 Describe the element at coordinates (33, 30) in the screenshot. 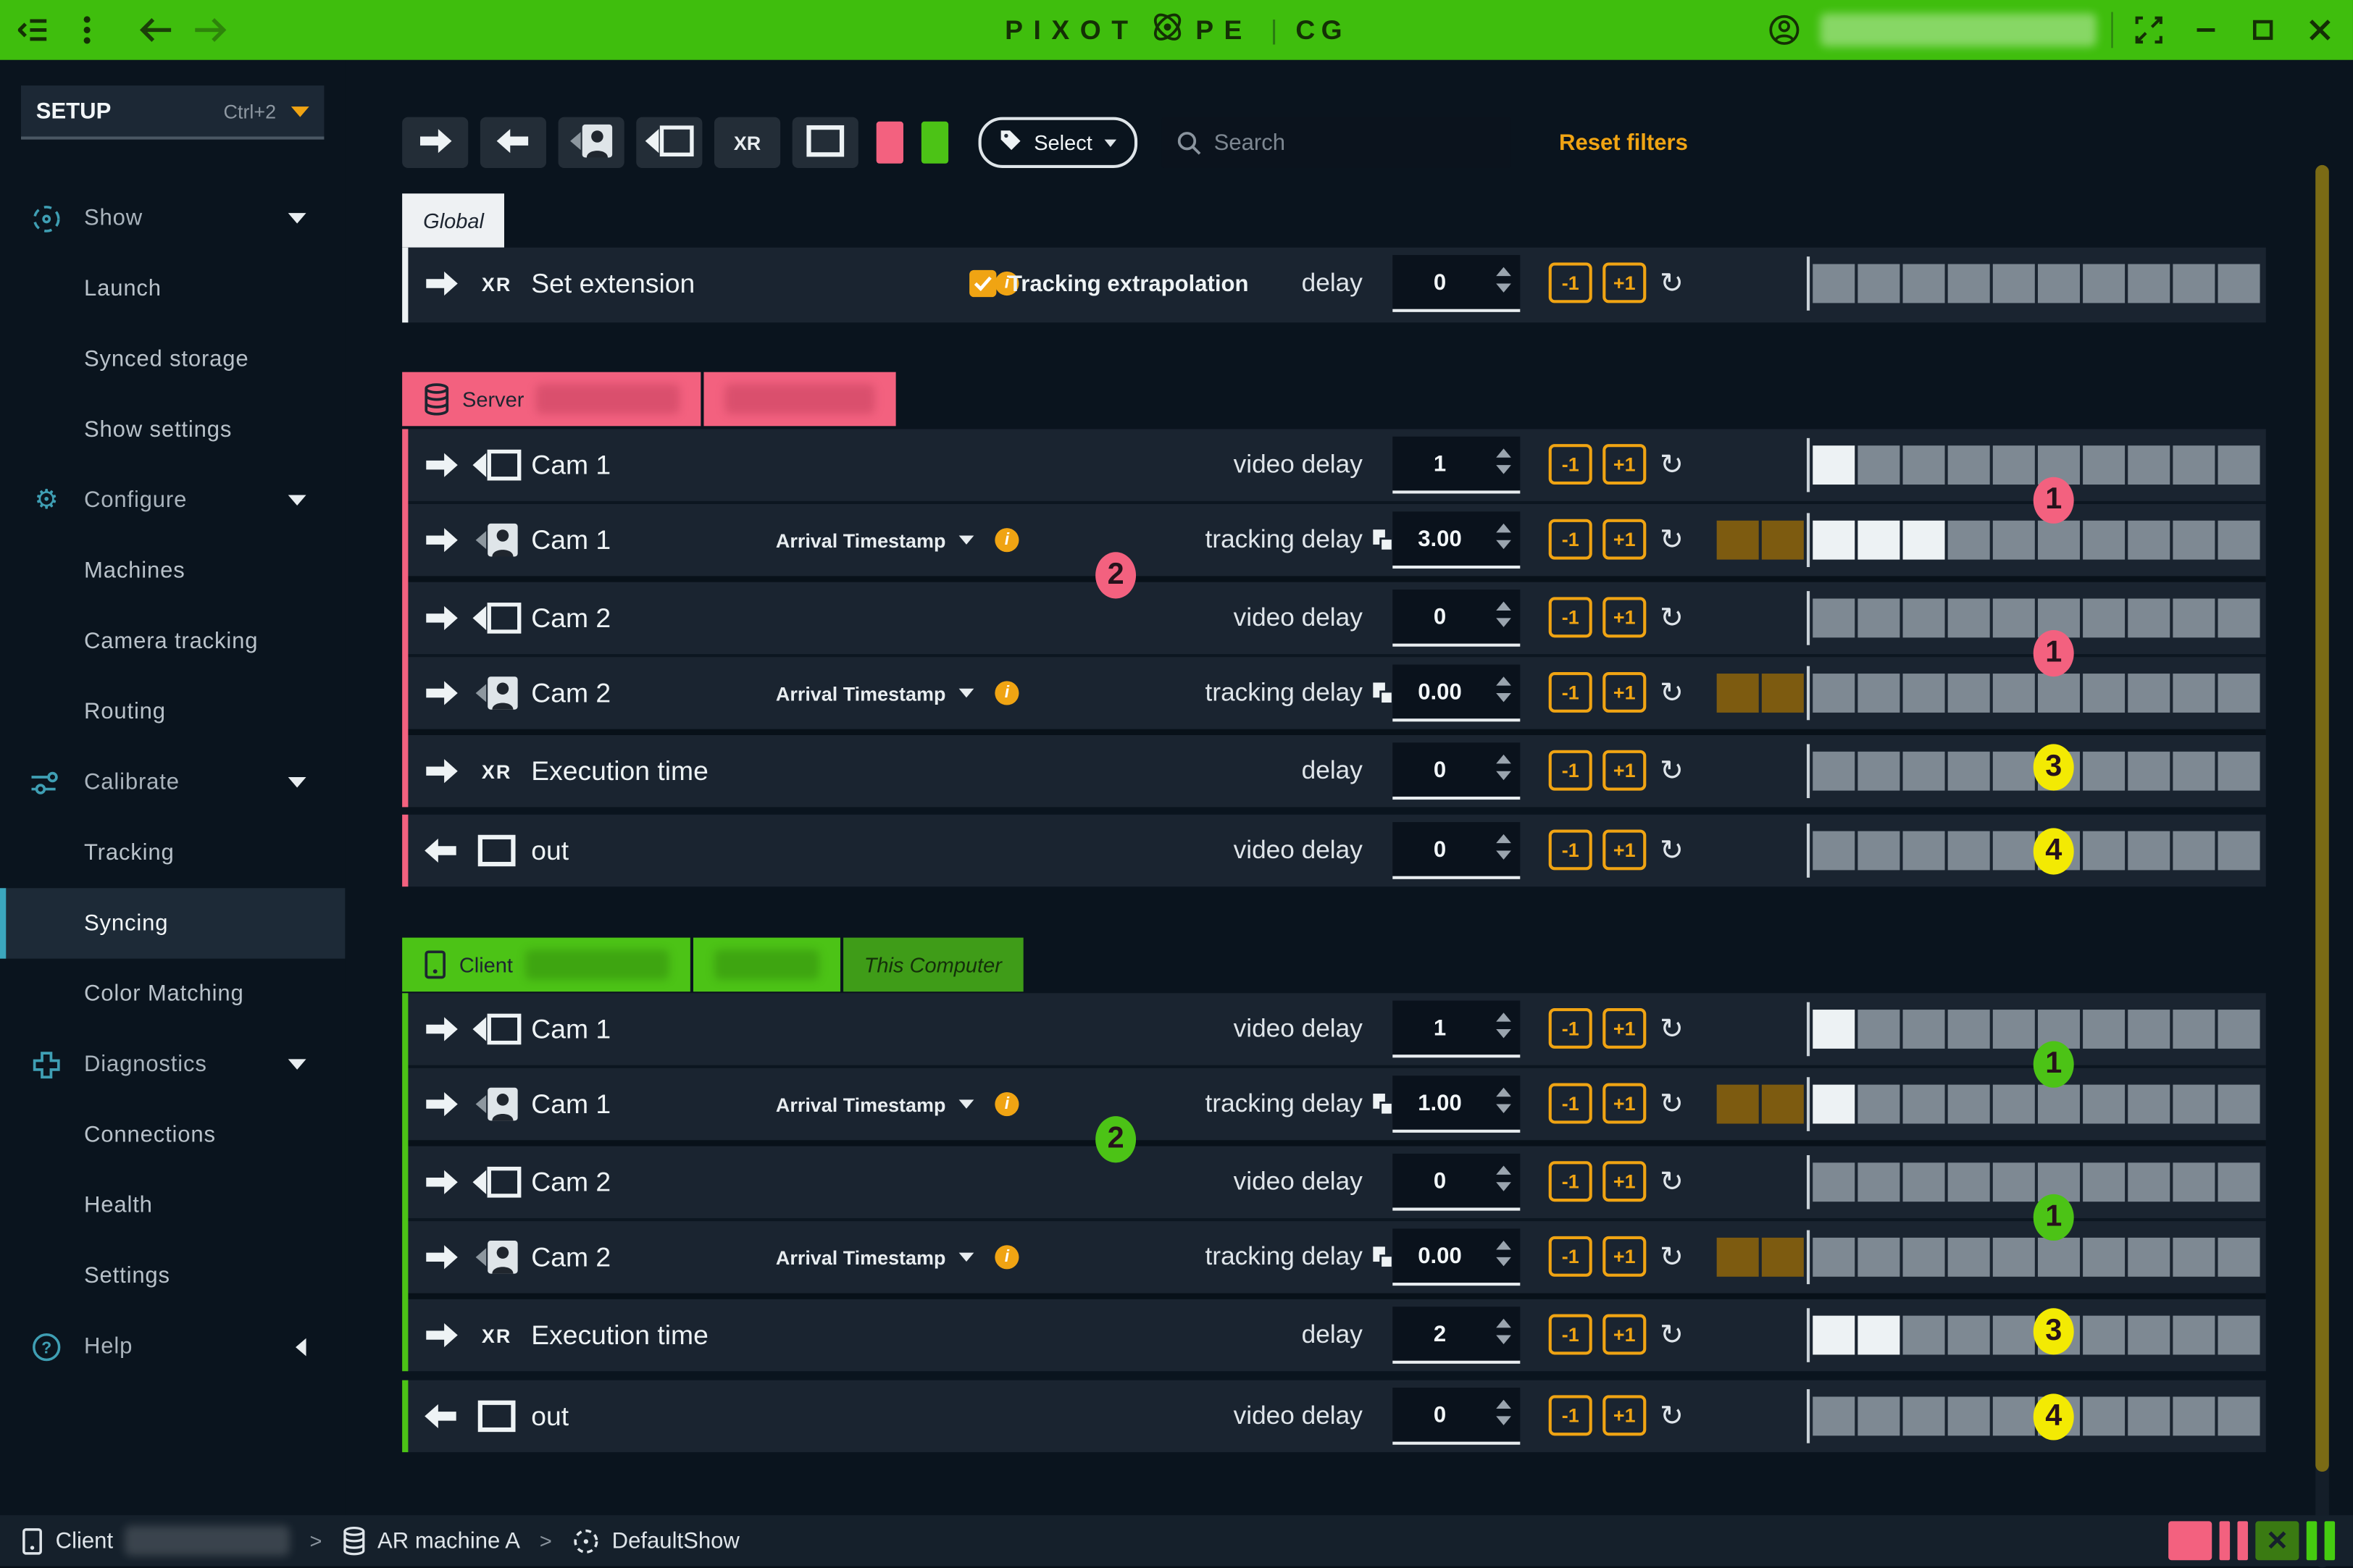

I see `sidebar-collapse-icon` at that location.